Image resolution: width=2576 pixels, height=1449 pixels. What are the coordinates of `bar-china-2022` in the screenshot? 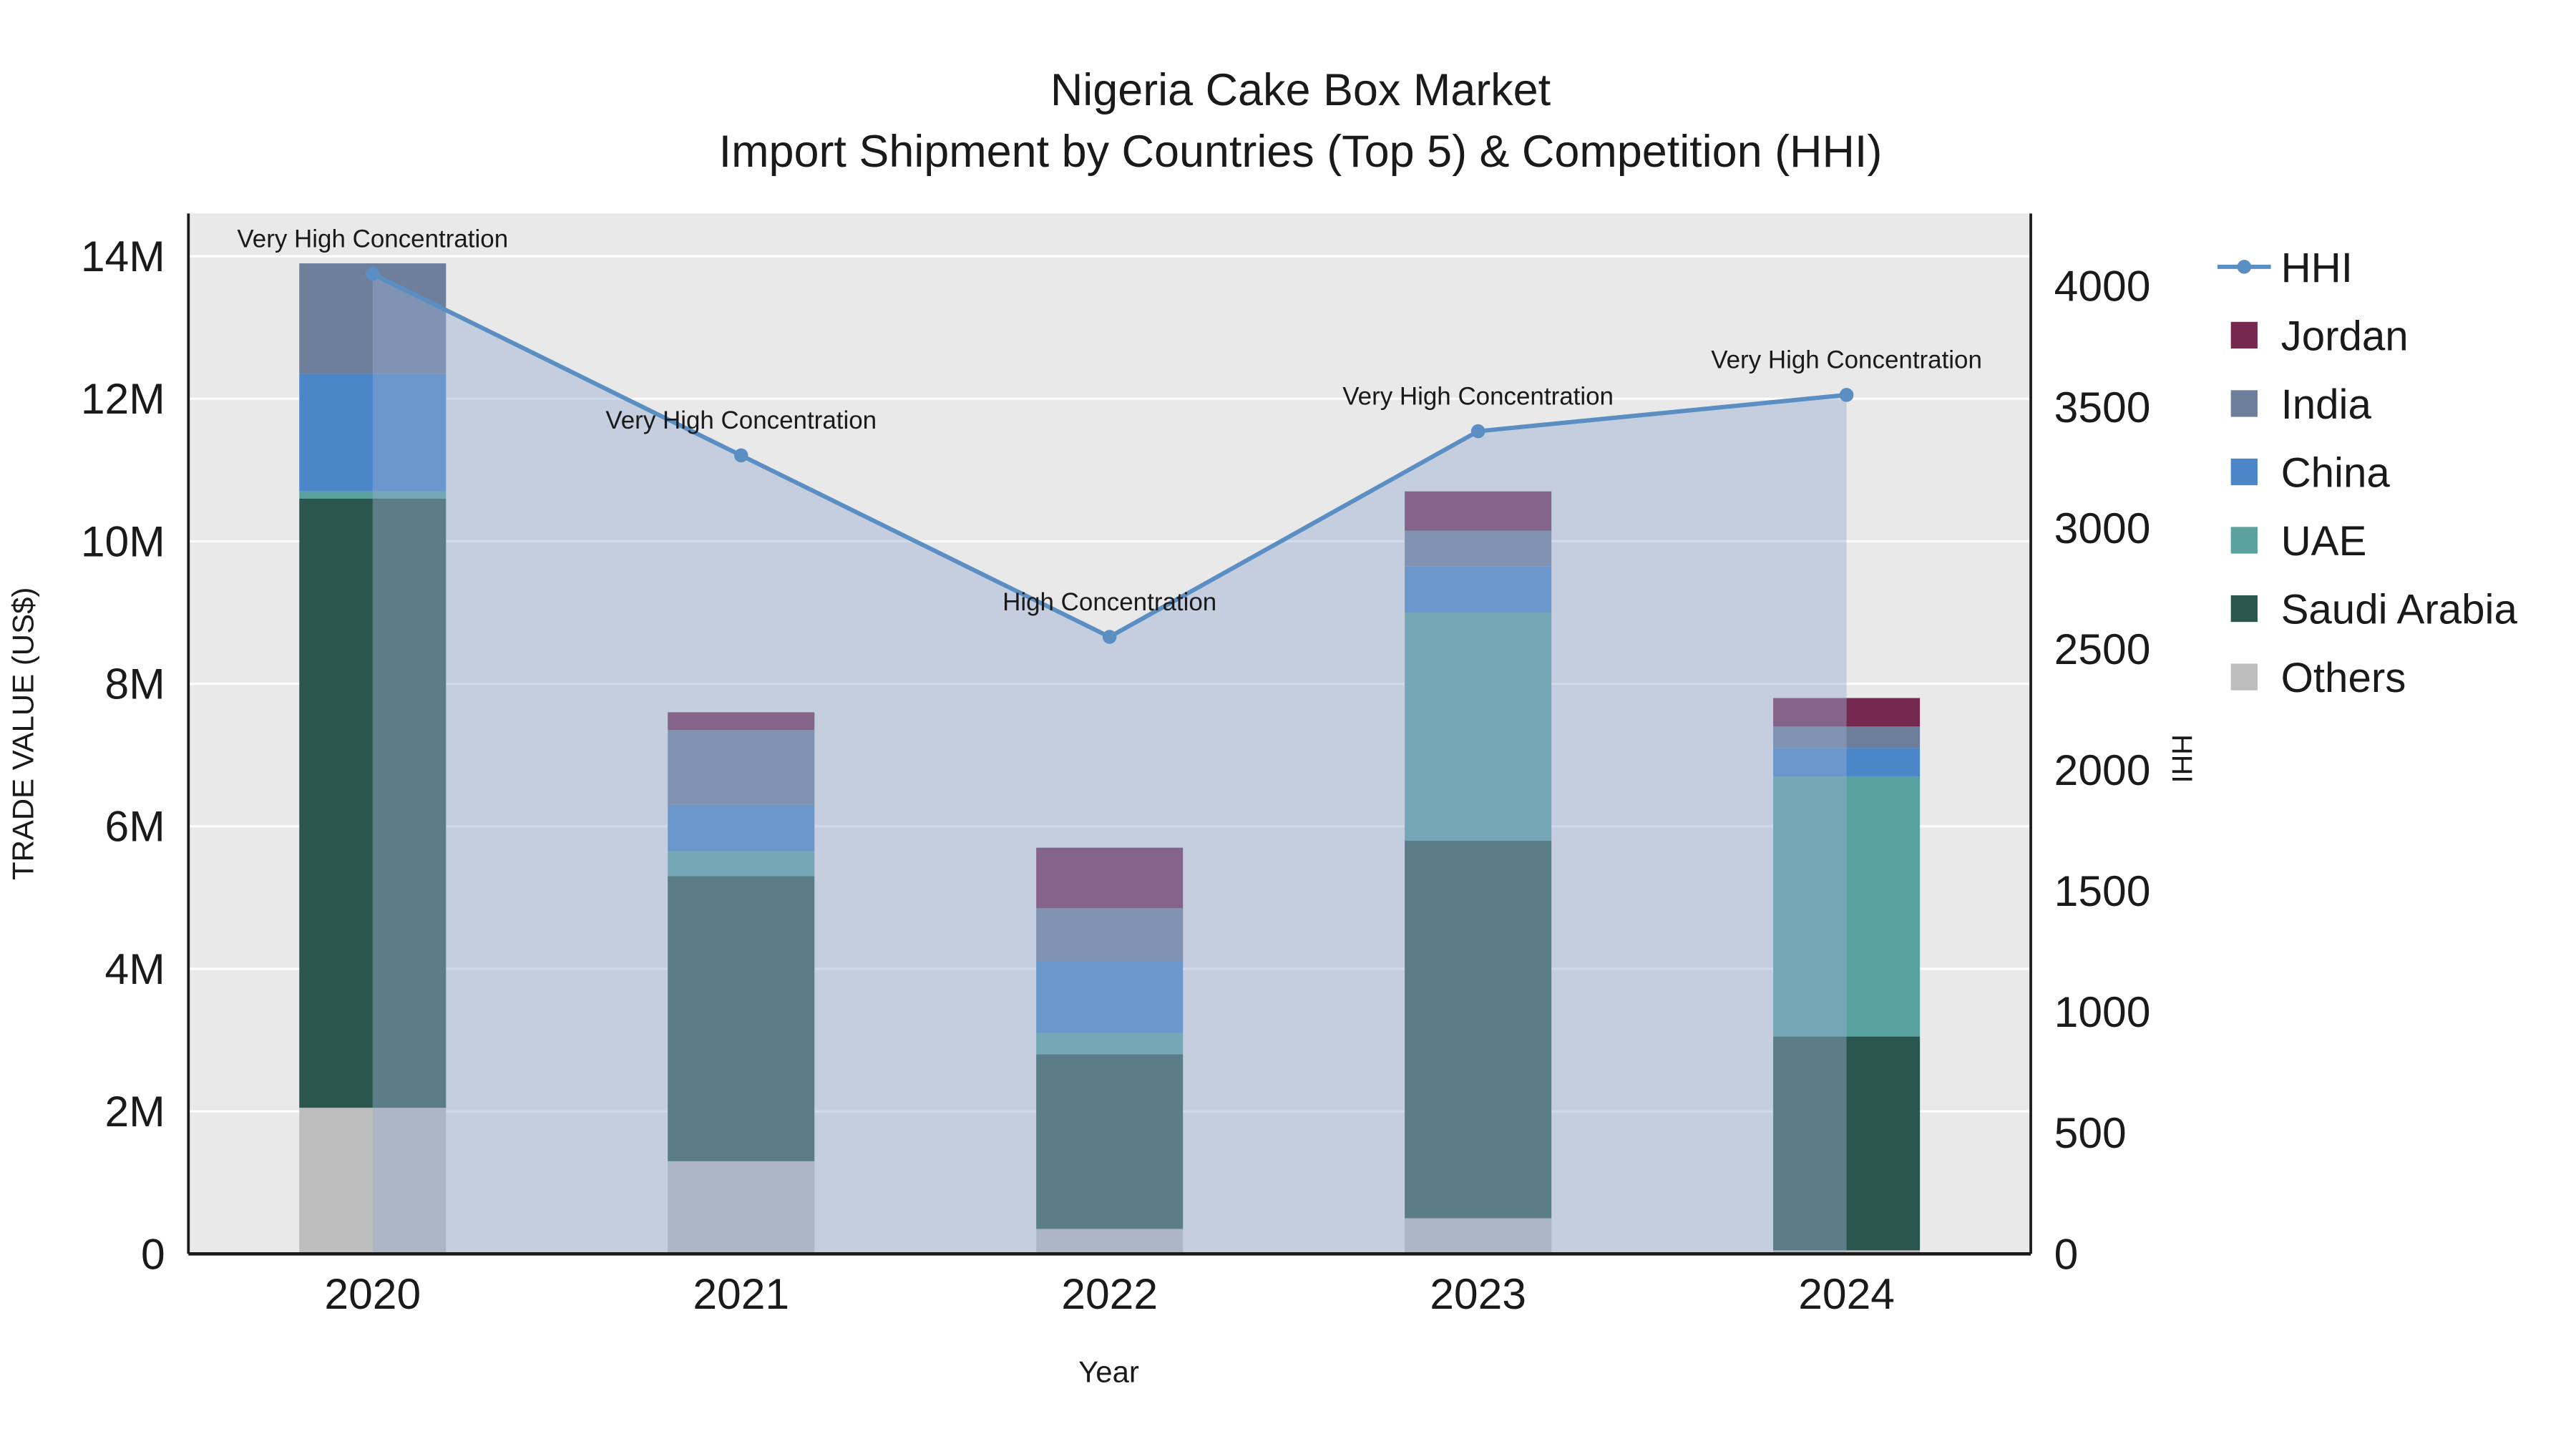 It's located at (1110, 997).